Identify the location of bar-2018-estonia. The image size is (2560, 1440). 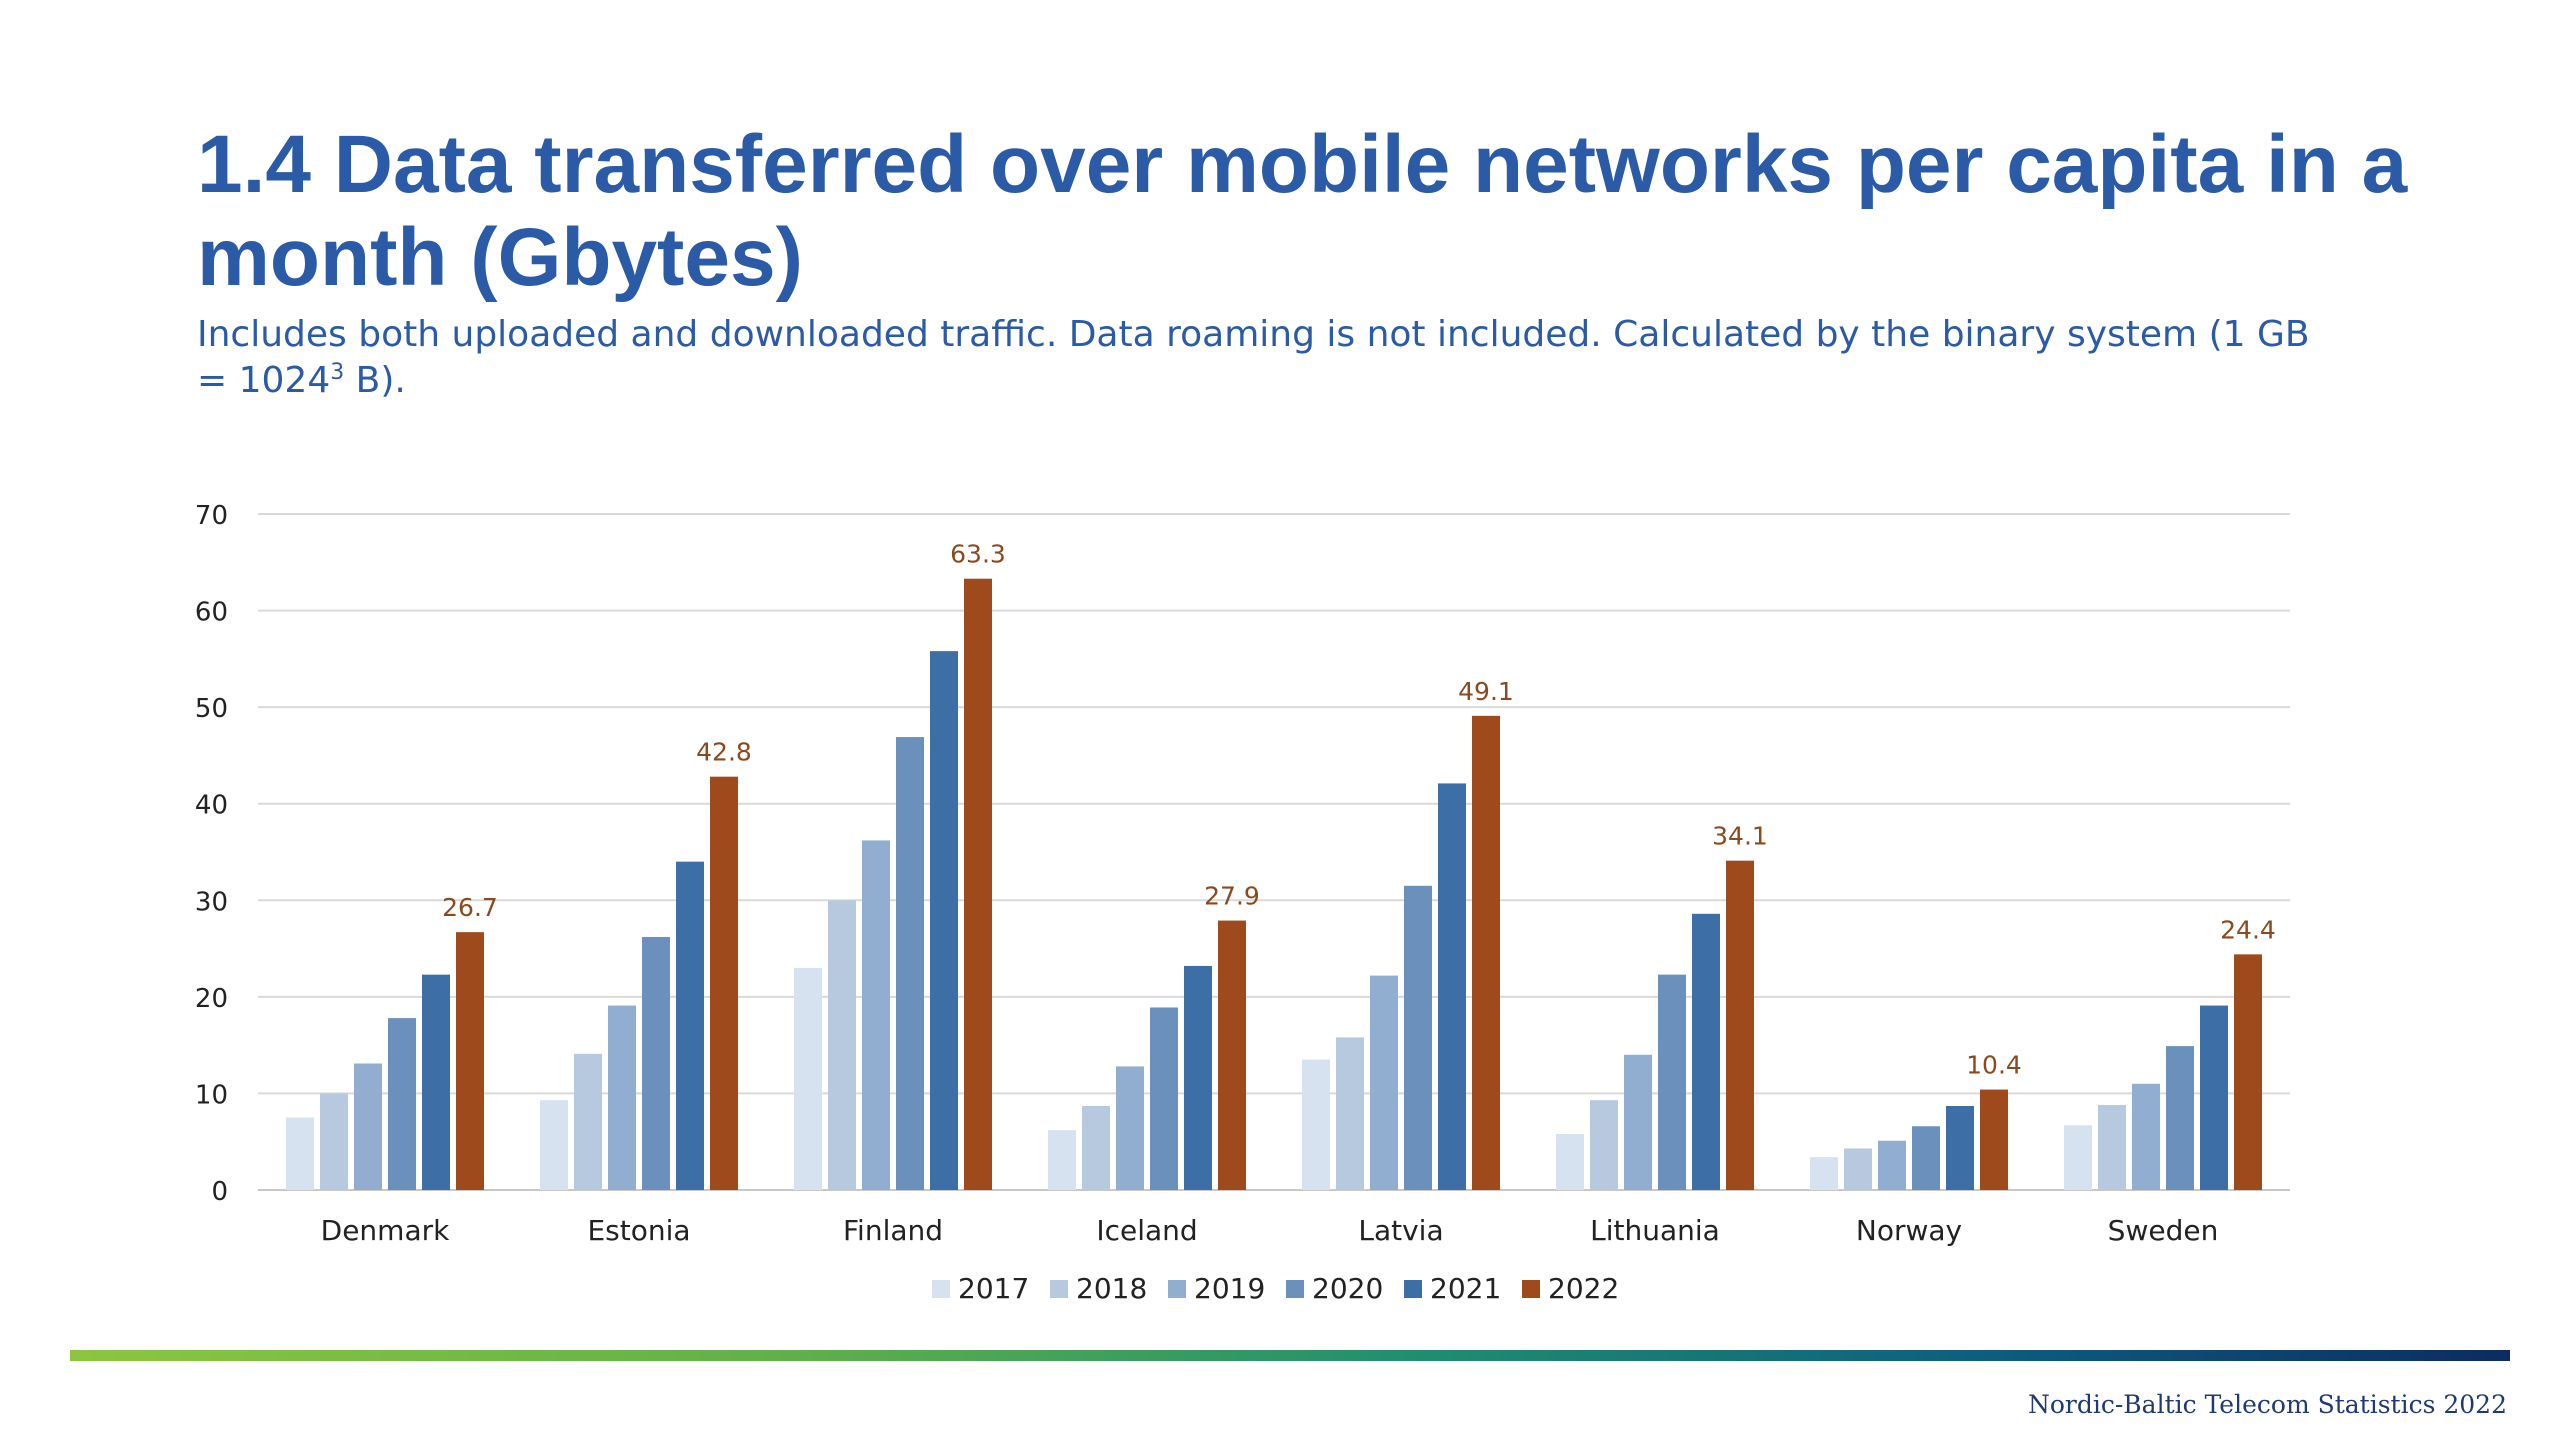
(588, 1121).